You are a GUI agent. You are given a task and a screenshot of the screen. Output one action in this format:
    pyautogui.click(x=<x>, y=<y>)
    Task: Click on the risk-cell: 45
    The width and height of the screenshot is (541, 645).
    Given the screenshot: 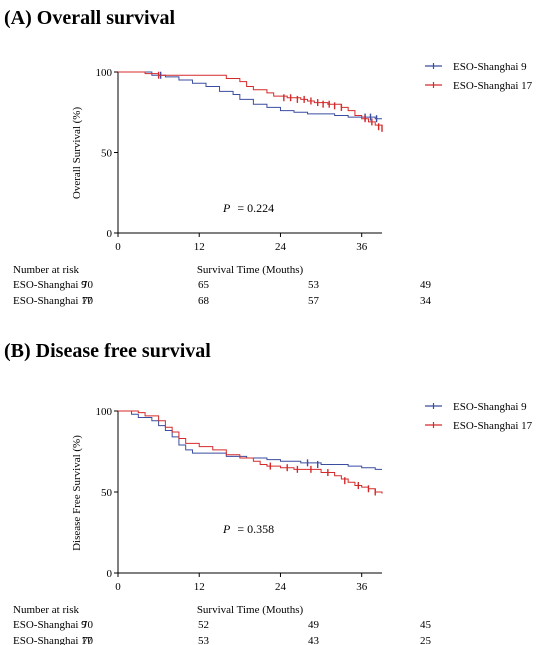 What is the action you would take?
    pyautogui.click(x=426, y=625)
    